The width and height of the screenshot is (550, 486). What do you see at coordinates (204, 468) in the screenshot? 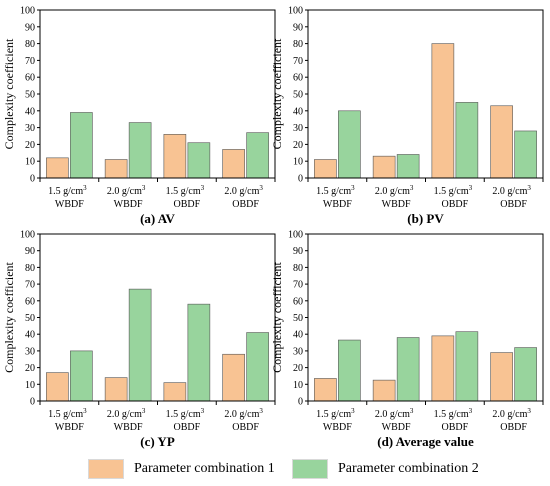
I see `legend-label-series-1: Parameter combination 1` at bounding box center [204, 468].